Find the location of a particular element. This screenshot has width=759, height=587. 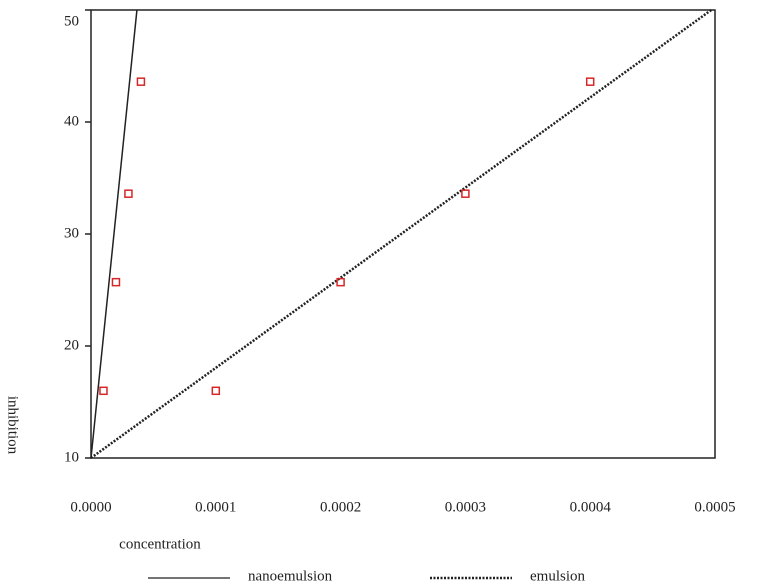

fit-line is located at coordinates (114, 234).